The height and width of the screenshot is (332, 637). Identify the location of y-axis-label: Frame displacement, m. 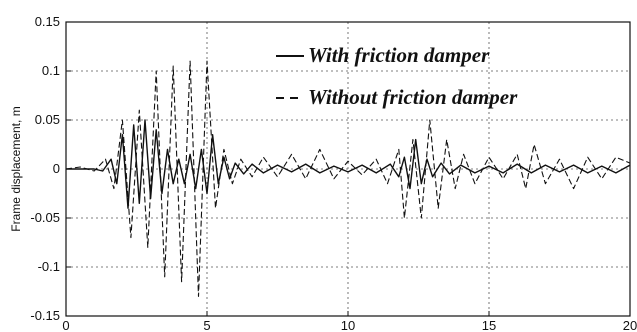
(16, 168).